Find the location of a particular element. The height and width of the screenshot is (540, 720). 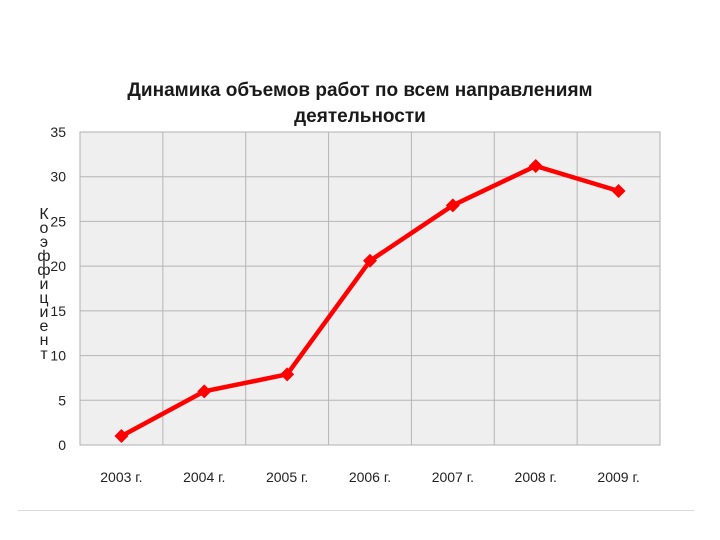

x-tick-label: 2005 г. is located at coordinates (287, 477).